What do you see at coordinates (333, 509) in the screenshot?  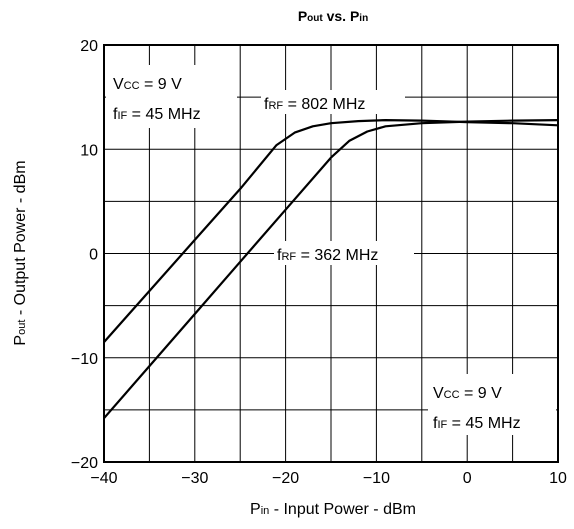 I see `x-axis-label: Pin - Input Power - dBm` at bounding box center [333, 509].